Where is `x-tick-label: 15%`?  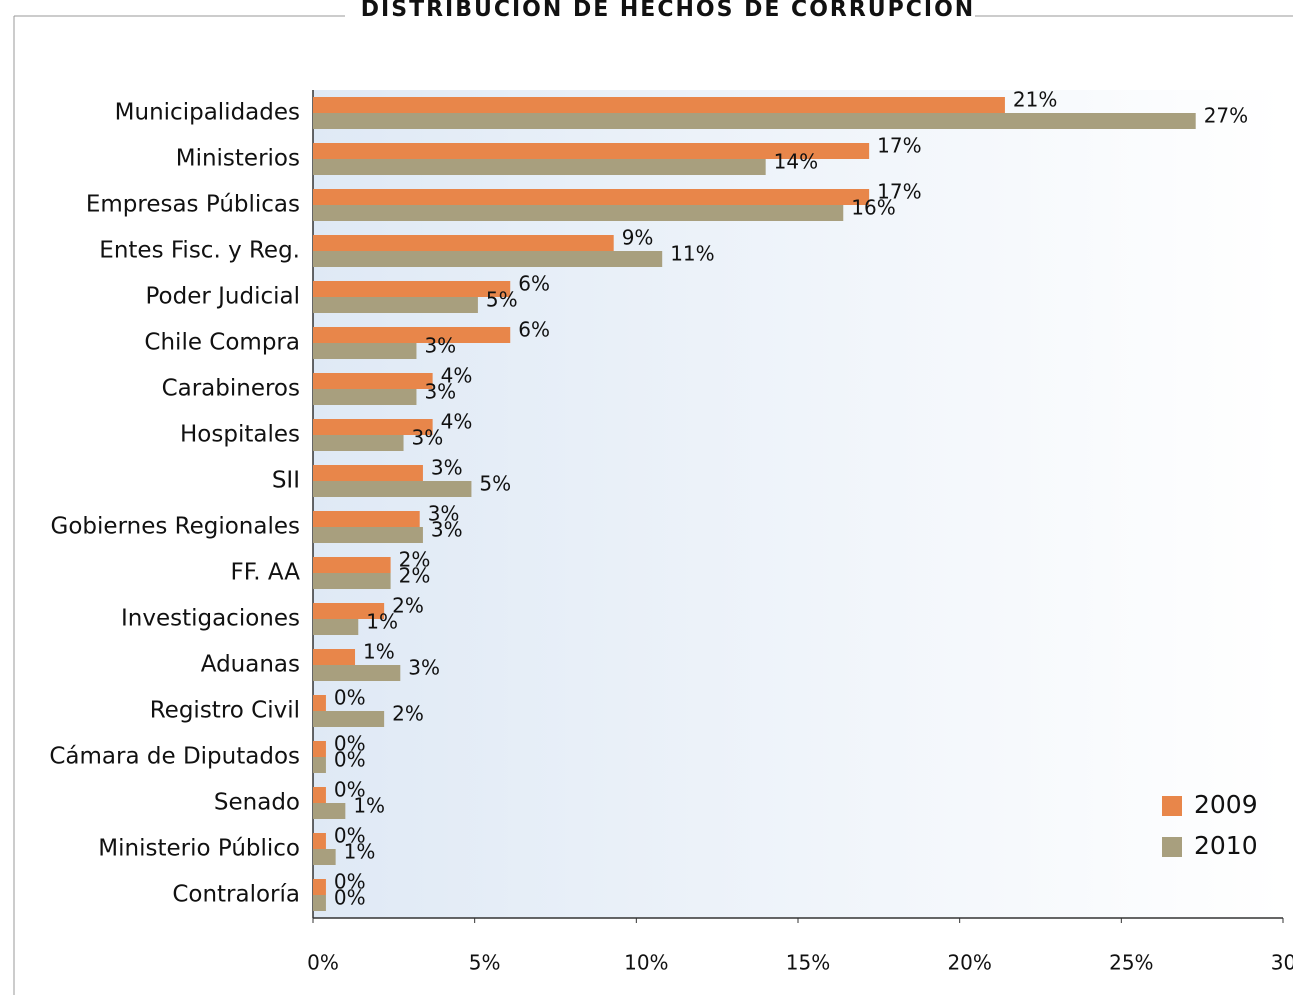
x-tick-label: 15% is located at coordinates (808, 963).